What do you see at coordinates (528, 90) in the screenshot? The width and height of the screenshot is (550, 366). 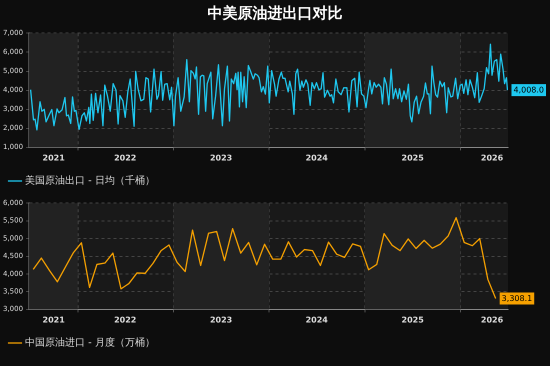 I see `data-label: 4,008.0` at bounding box center [528, 90].